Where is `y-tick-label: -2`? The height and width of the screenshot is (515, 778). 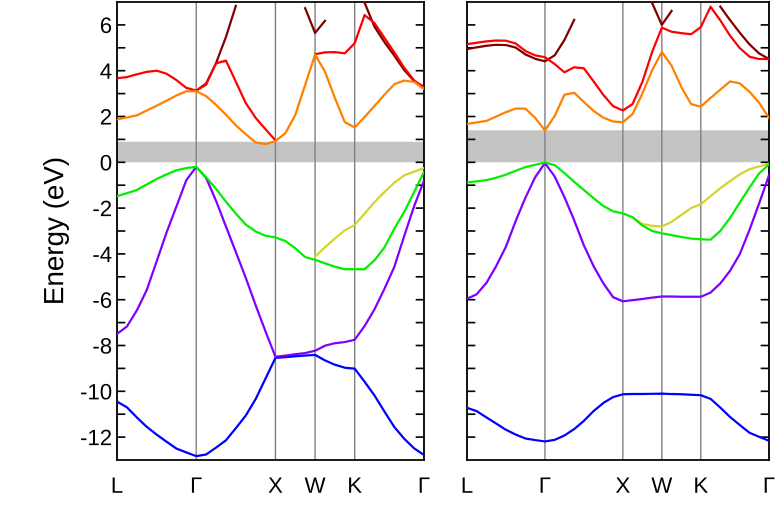 y-tick-label: -2 is located at coordinates (102, 208).